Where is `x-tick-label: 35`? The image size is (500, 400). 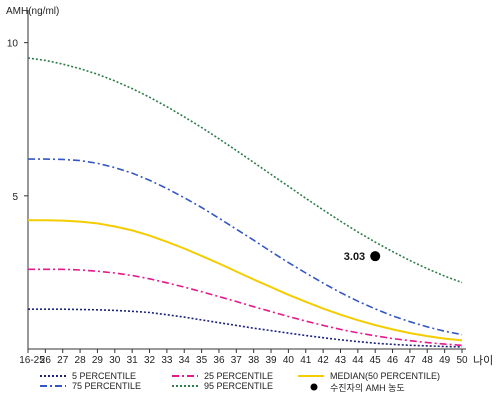 x-tick-label: 35 is located at coordinates (202, 360).